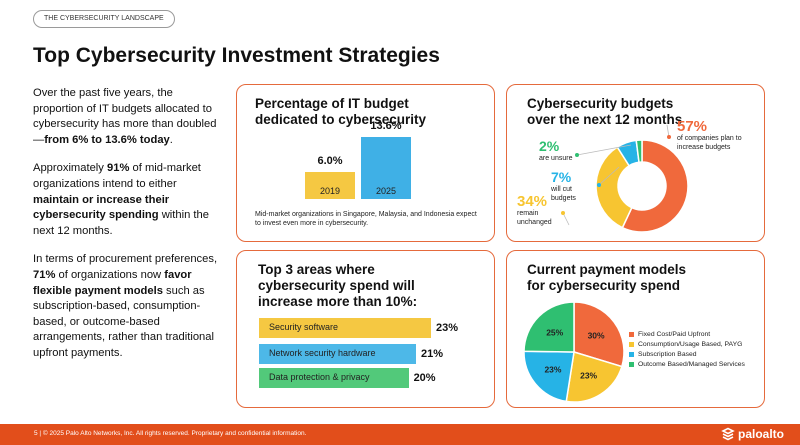  I want to click on paloalto-logo-icon, so click(728, 434).